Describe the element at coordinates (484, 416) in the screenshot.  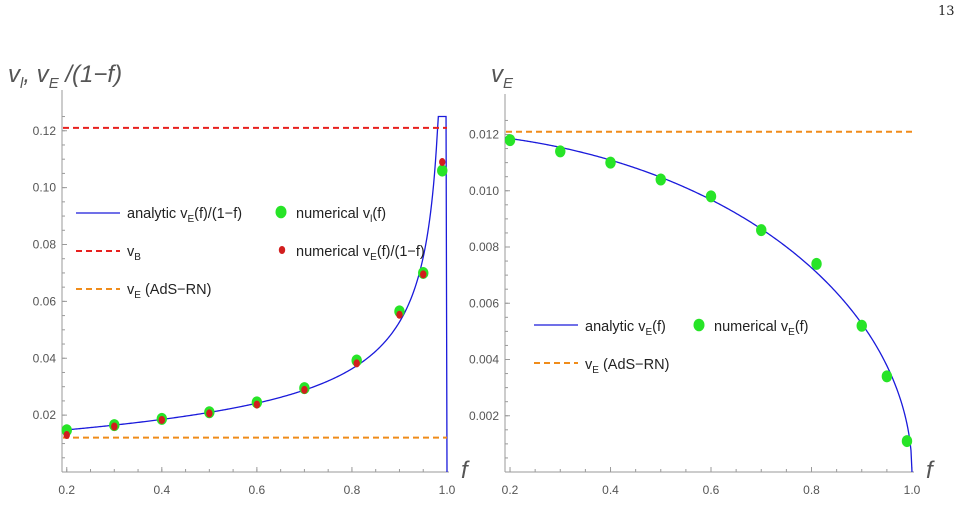
I see `y-tick-label: 0.002` at that location.